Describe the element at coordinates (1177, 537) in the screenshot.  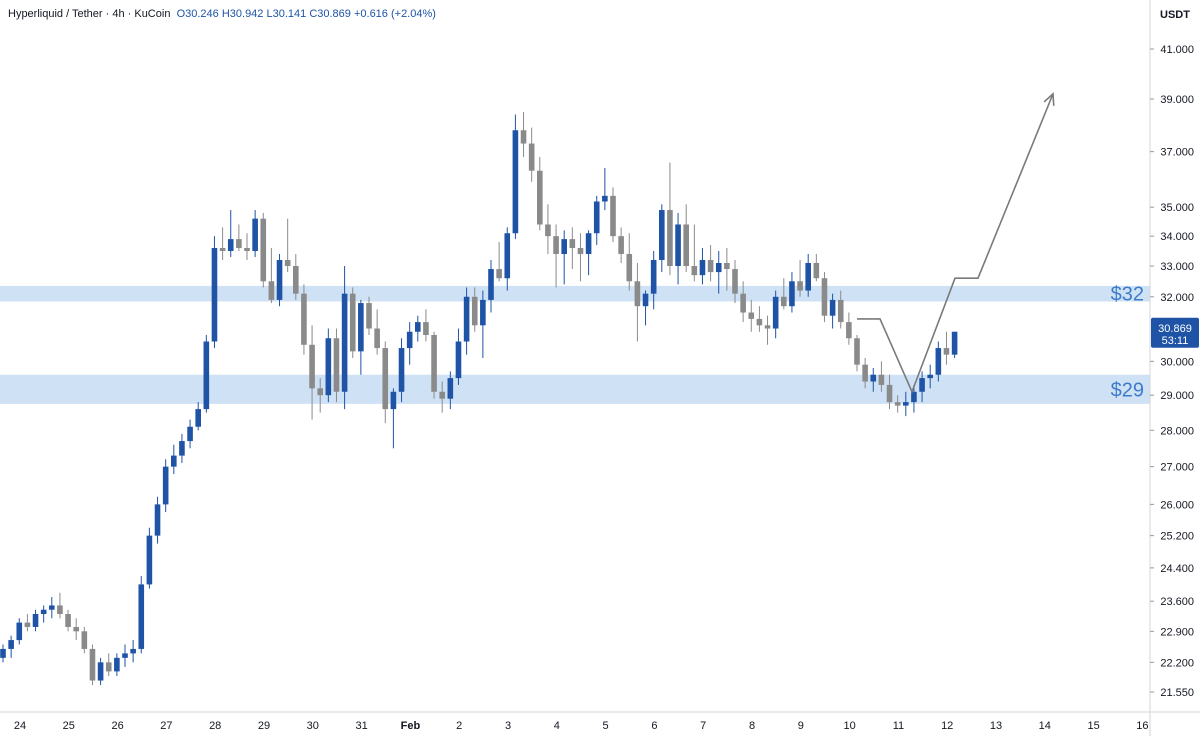
I see `y-tick-label: 25.200` at that location.